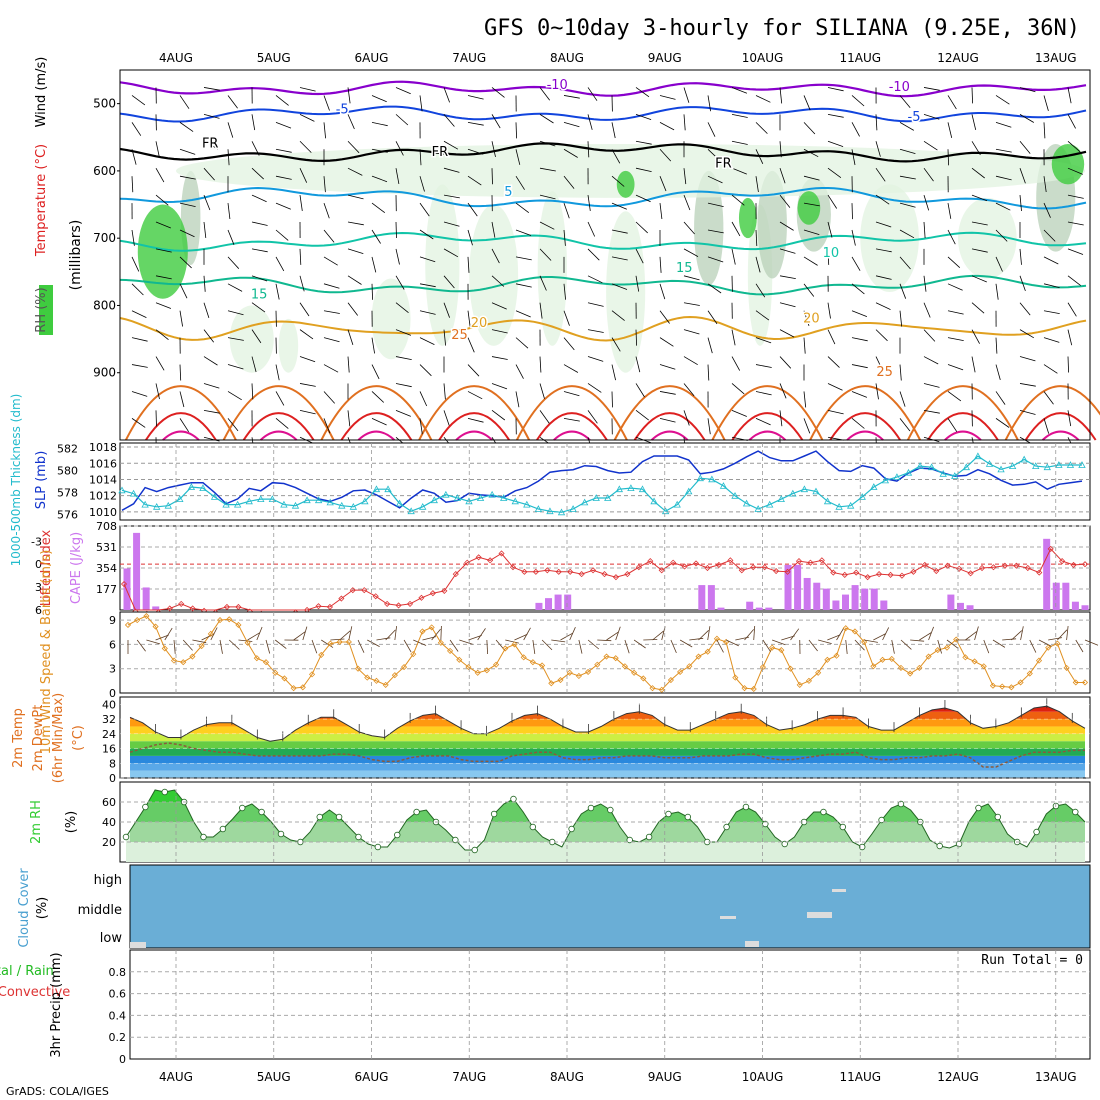 This screenshot has height=1100, width=1100. What do you see at coordinates (914, 117) in the screenshot?
I see `contour-label: -5` at bounding box center [914, 117].